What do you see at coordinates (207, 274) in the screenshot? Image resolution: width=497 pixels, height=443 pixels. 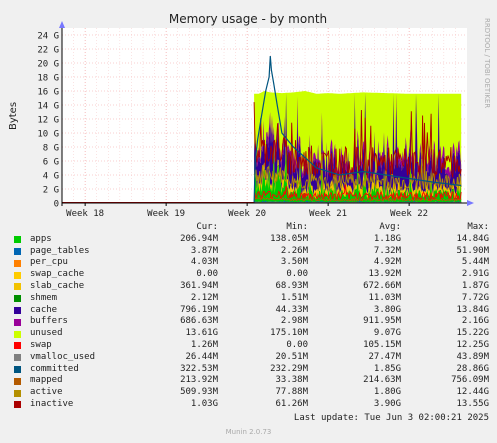 I see `legend-cur: 0.00` at bounding box center [207, 274].